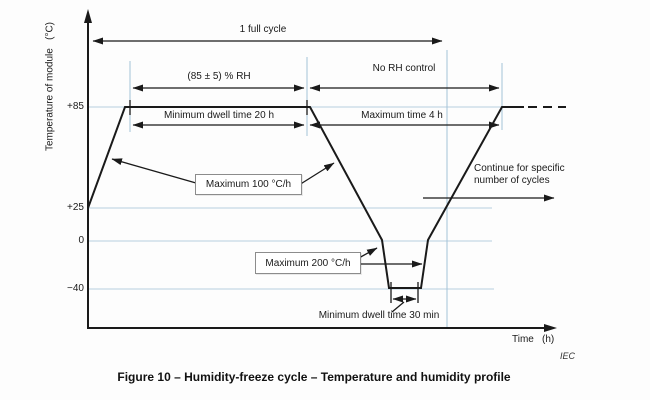 This screenshot has width=650, height=400. I want to click on callout-max-100ch: Maximum 100 °C/h, so click(248, 184).